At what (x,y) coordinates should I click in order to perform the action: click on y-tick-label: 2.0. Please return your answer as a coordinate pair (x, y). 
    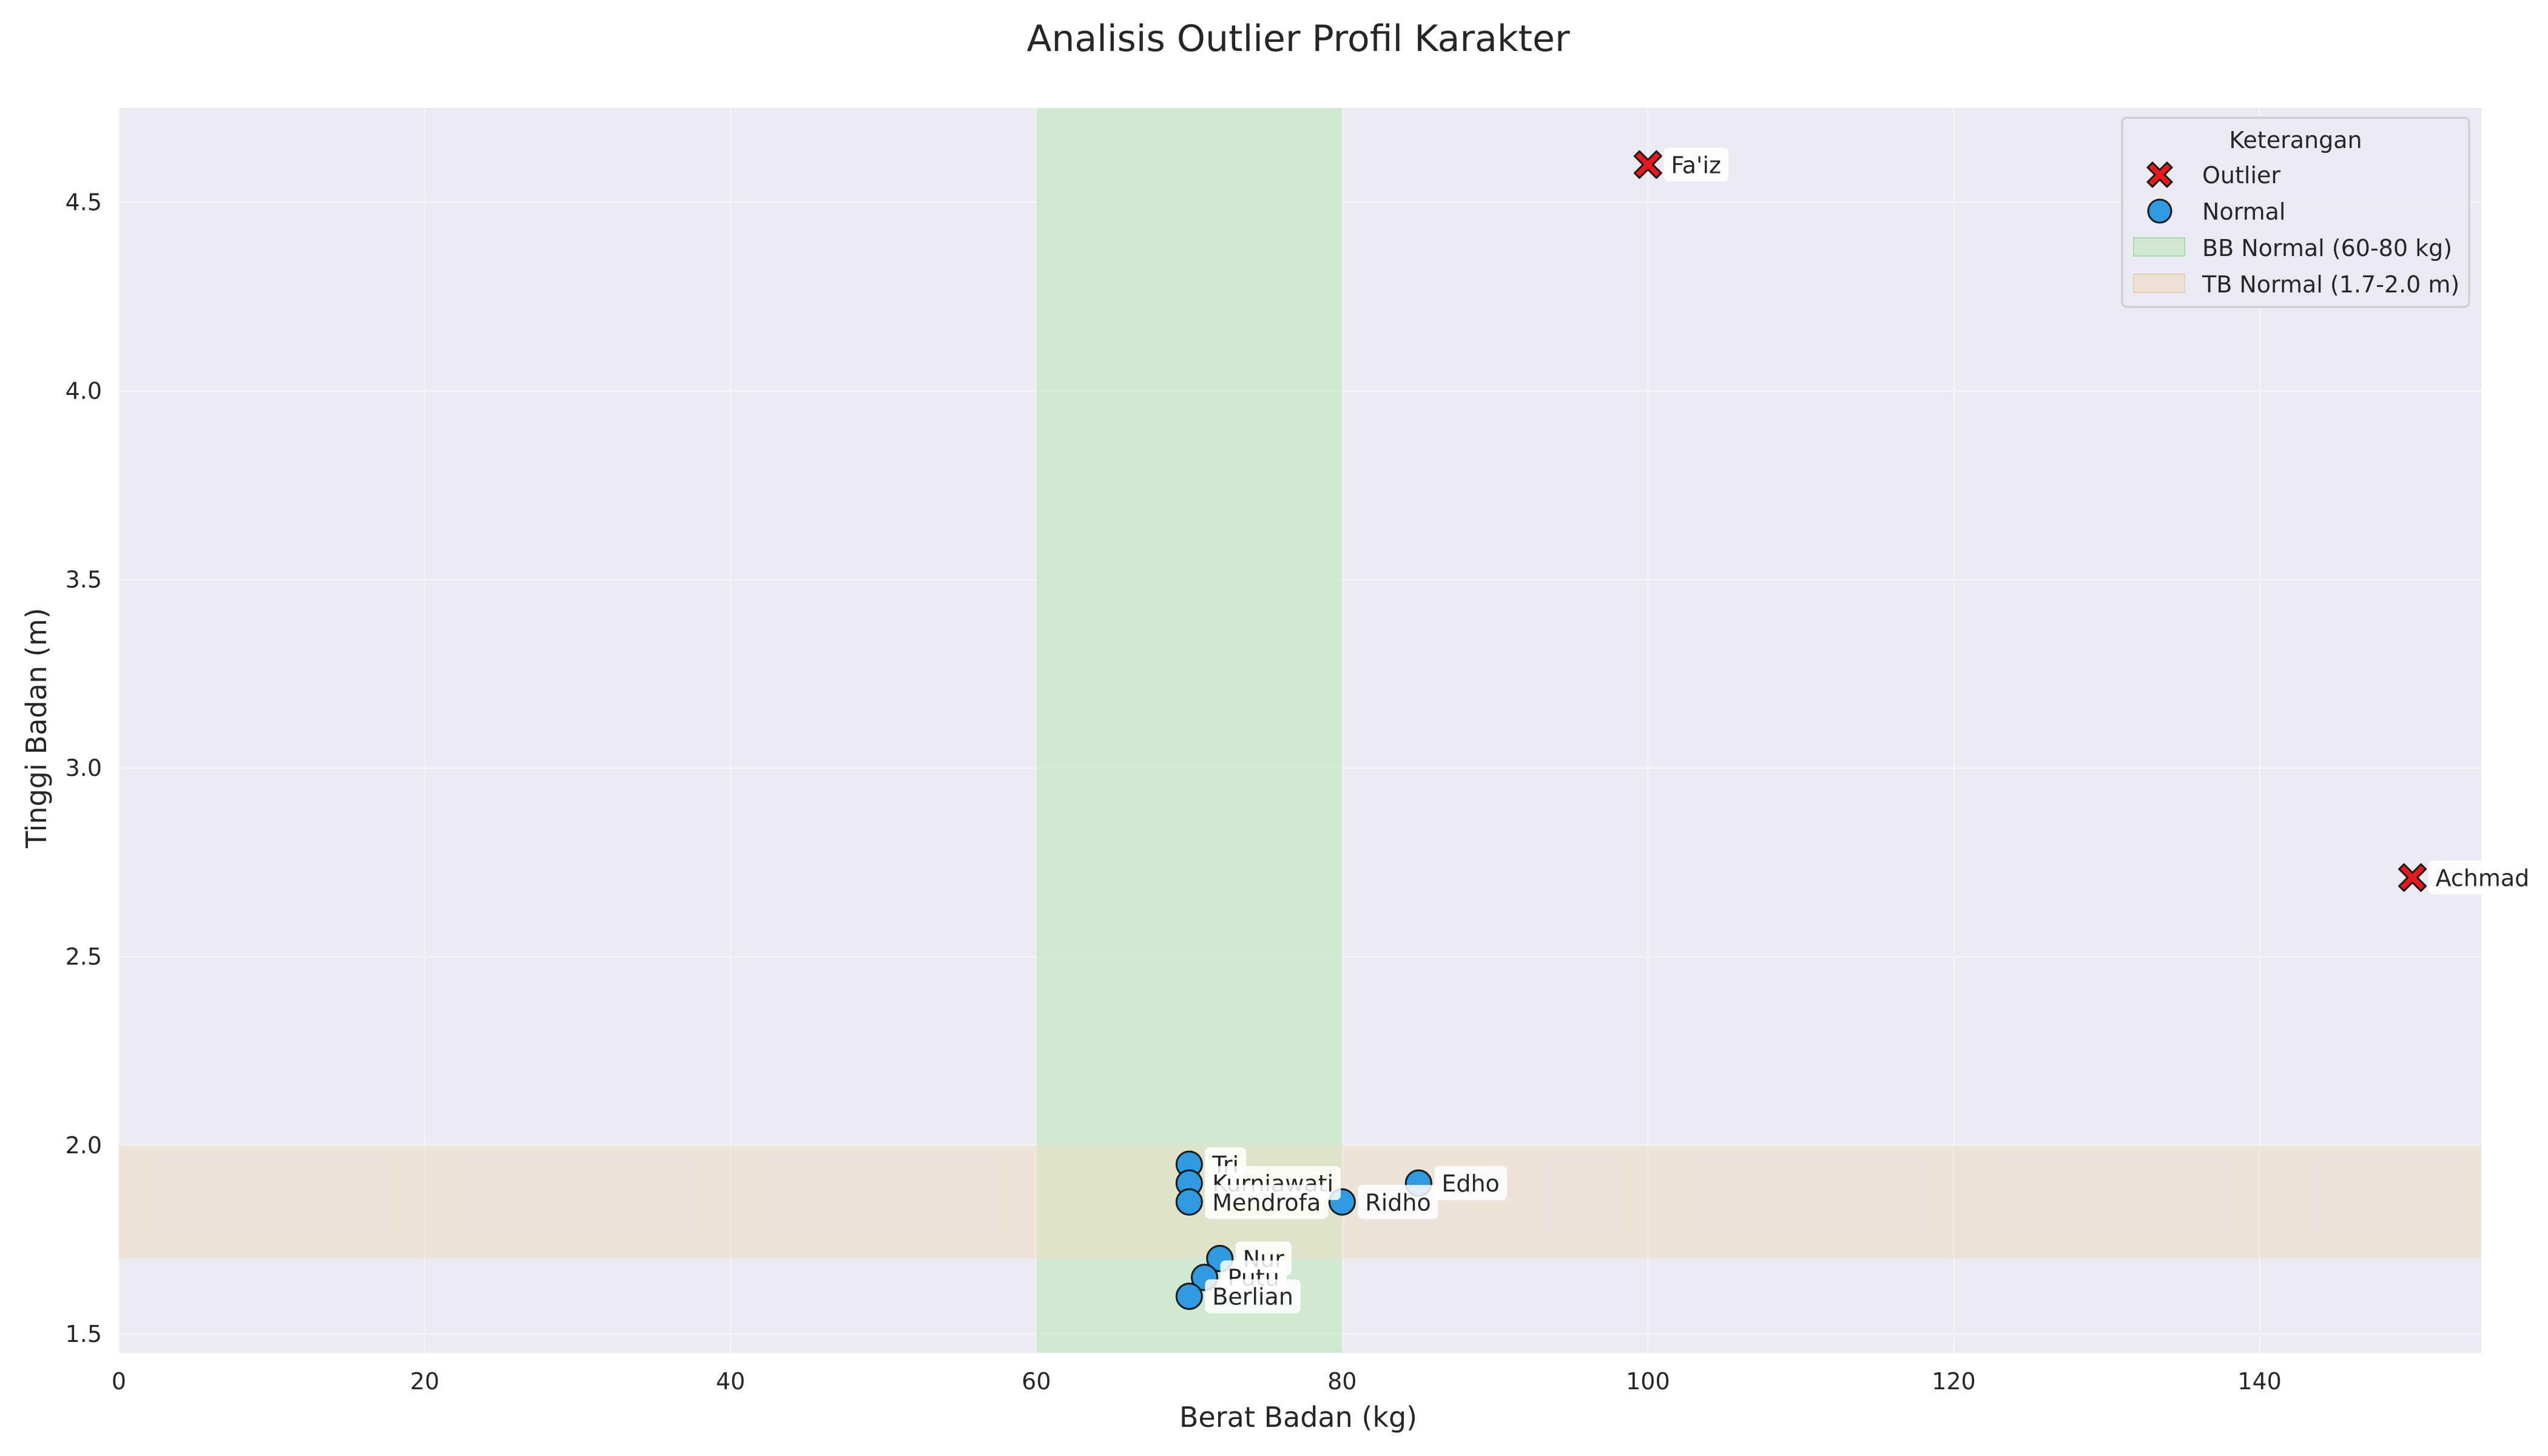
    Looking at the image, I should click on (84, 1145).